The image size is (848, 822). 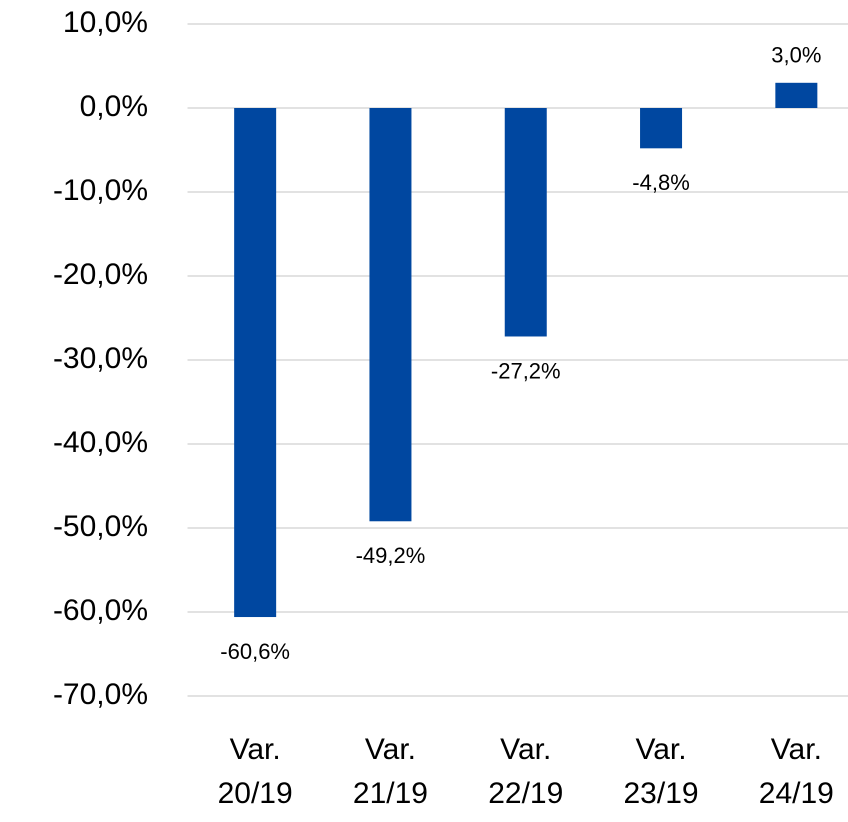 I want to click on x-tick-label: Var. 24/19, so click(x=796, y=771).